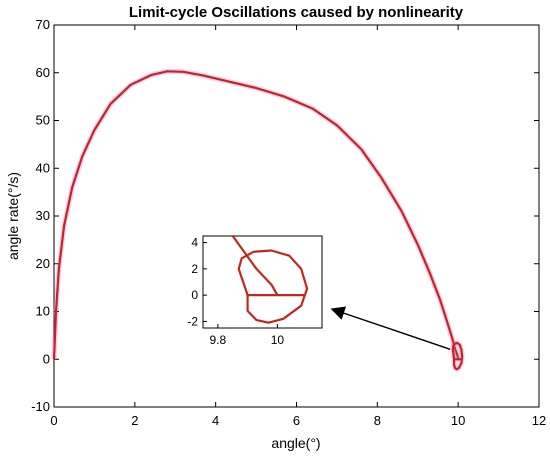 This screenshot has width=550, height=457. Describe the element at coordinates (192, 321) in the screenshot. I see `inset-y-tick-label: -2` at that location.